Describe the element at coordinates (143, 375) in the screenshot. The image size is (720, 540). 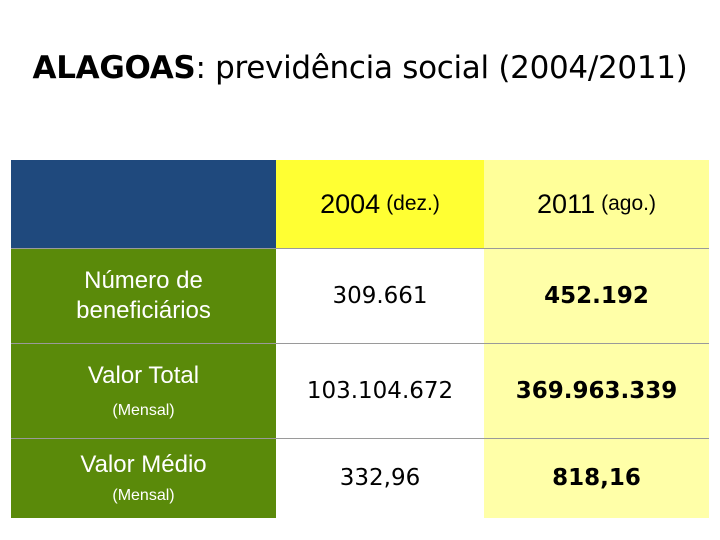
I see `row-label-text: Valor Total` at that location.